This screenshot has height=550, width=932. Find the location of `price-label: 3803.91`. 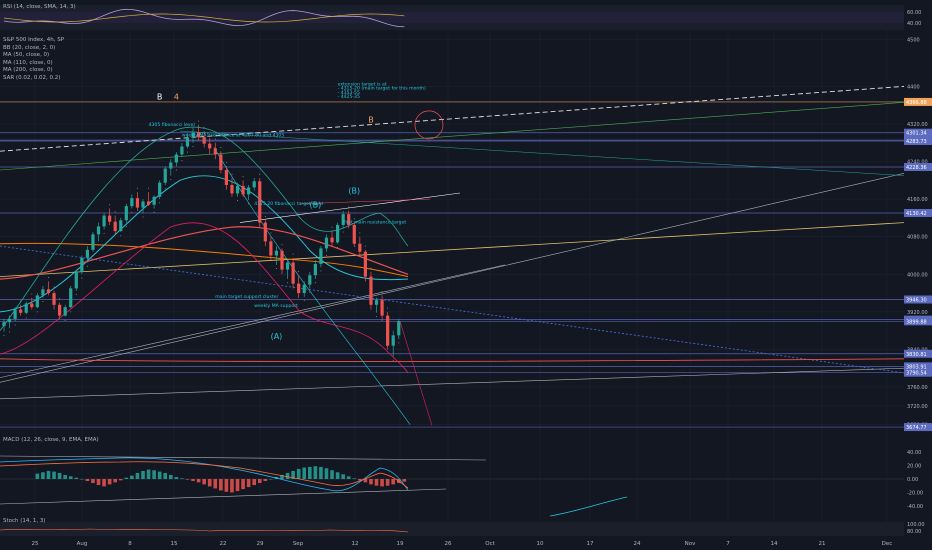

price-label: 3803.91 is located at coordinates (916, 367).